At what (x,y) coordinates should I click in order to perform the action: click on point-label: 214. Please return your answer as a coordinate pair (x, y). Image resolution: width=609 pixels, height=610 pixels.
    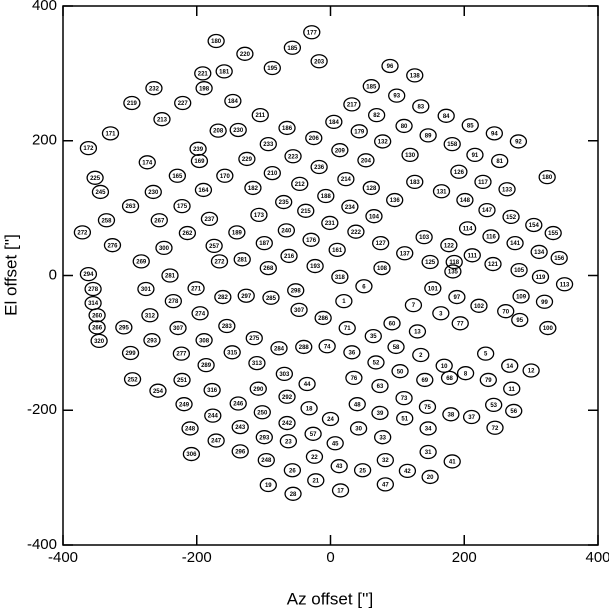
    Looking at the image, I should click on (346, 180).